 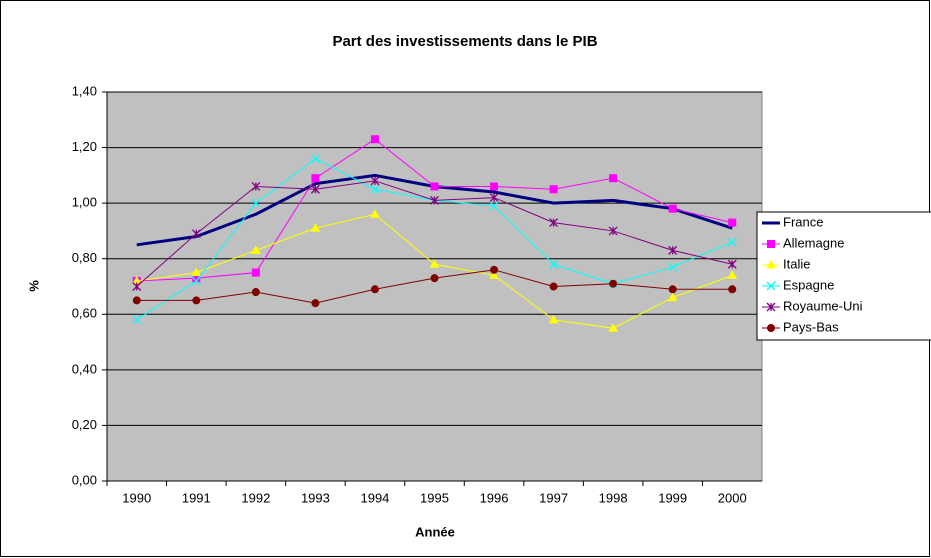 I want to click on x-tick-label: 1995, so click(x=434, y=497).